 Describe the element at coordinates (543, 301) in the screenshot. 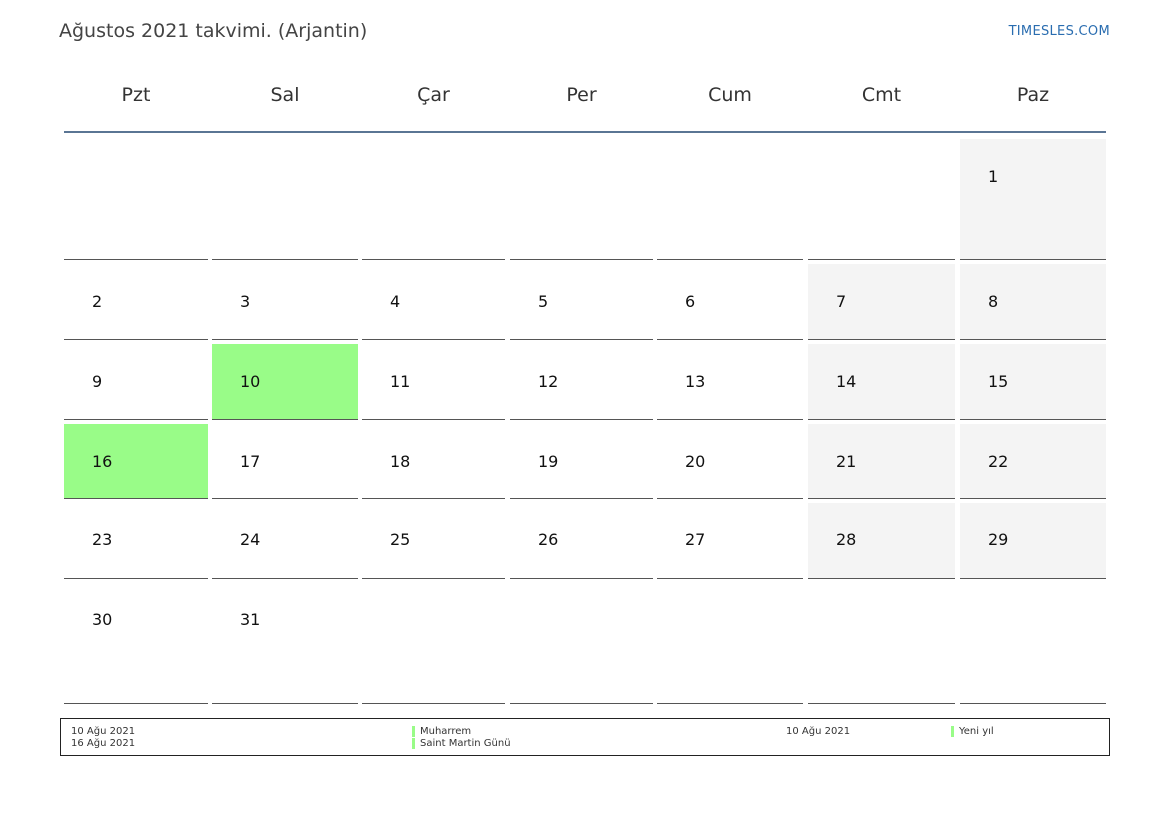

I see `day-number: 5` at that location.